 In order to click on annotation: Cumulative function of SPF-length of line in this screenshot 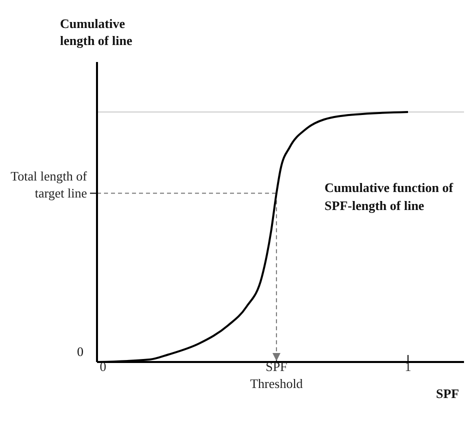, I will do `click(389, 196)`.